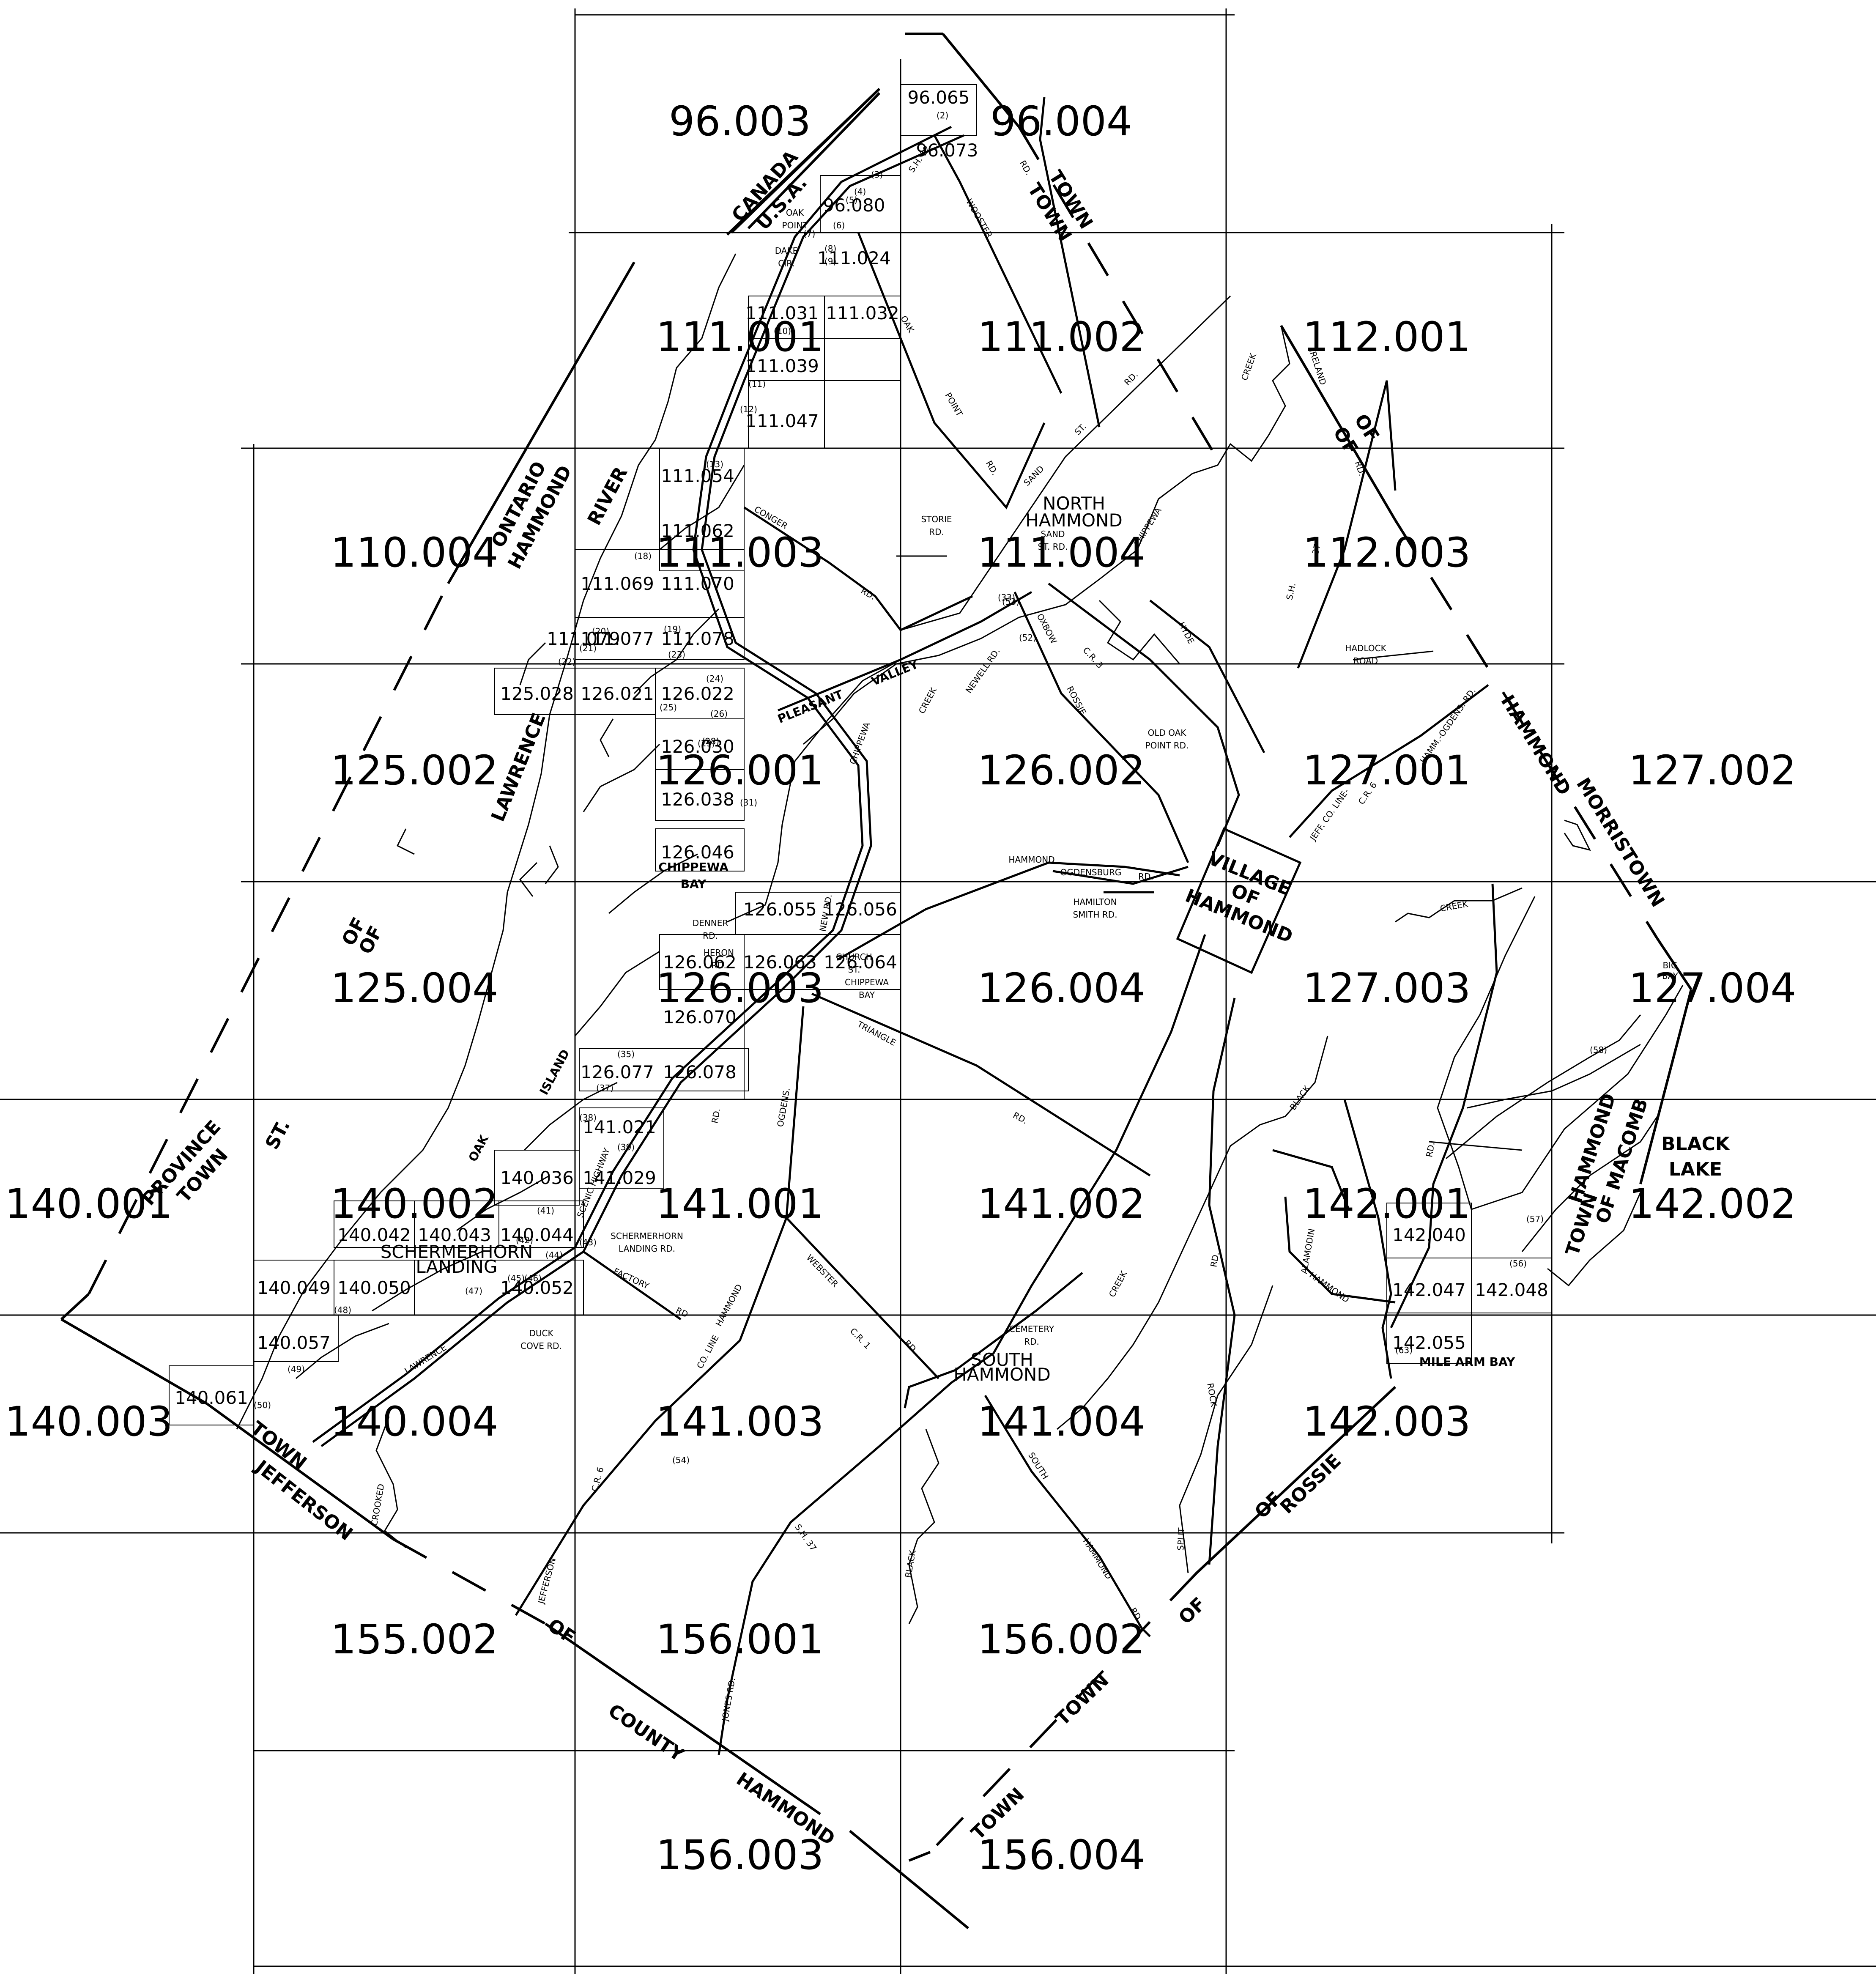  I want to click on section-label: 142.002, so click(1713, 1204).